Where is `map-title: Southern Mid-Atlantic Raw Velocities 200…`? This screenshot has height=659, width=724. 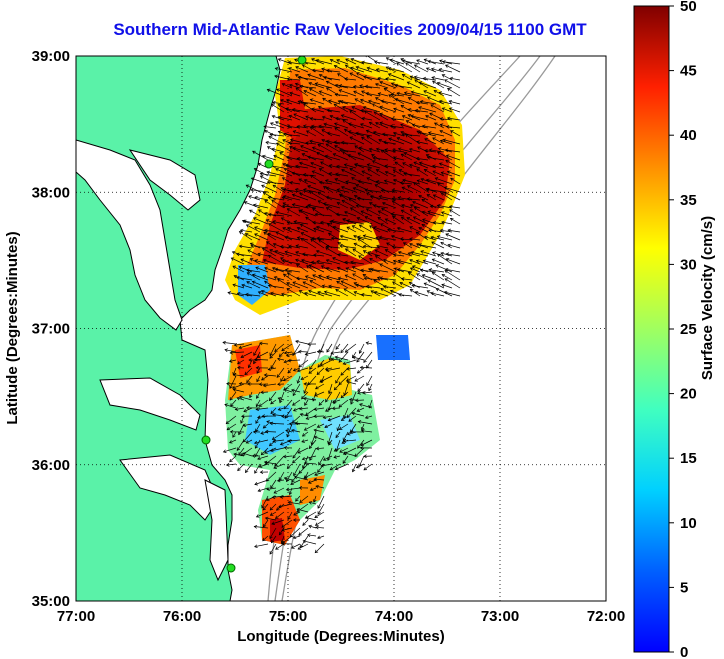 map-title: Southern Mid-Atlantic Raw Velocities 200… is located at coordinates (350, 29).